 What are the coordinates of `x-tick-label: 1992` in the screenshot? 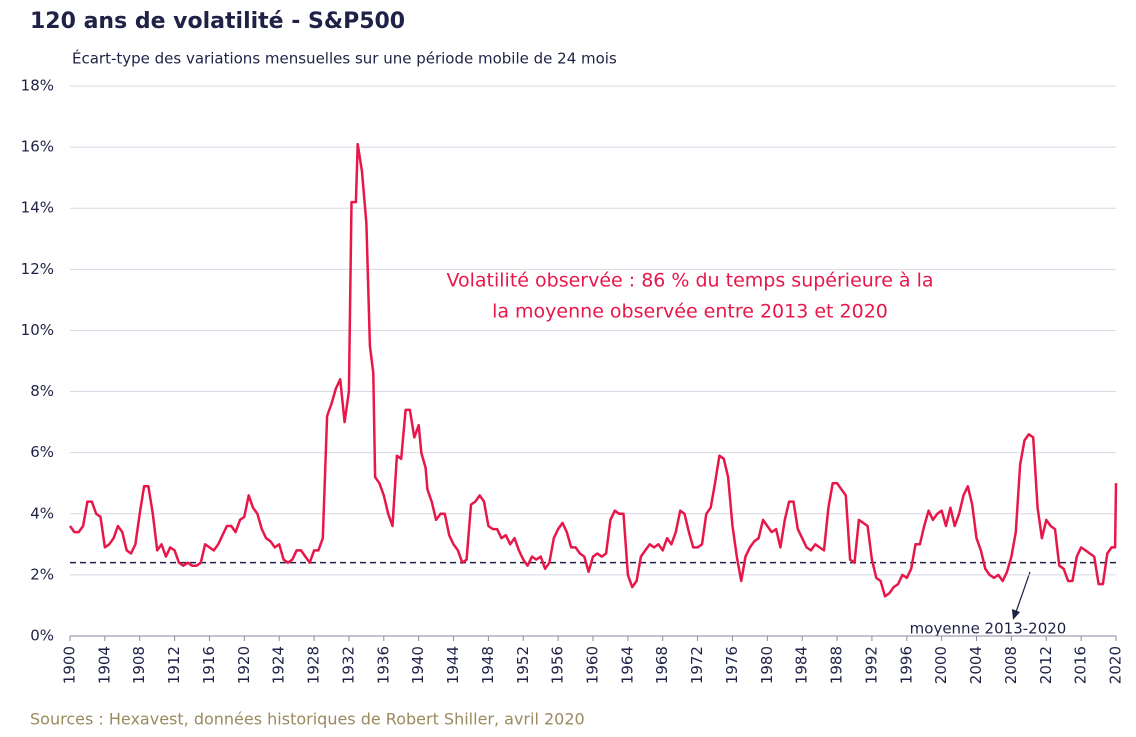 It's located at (871, 665).